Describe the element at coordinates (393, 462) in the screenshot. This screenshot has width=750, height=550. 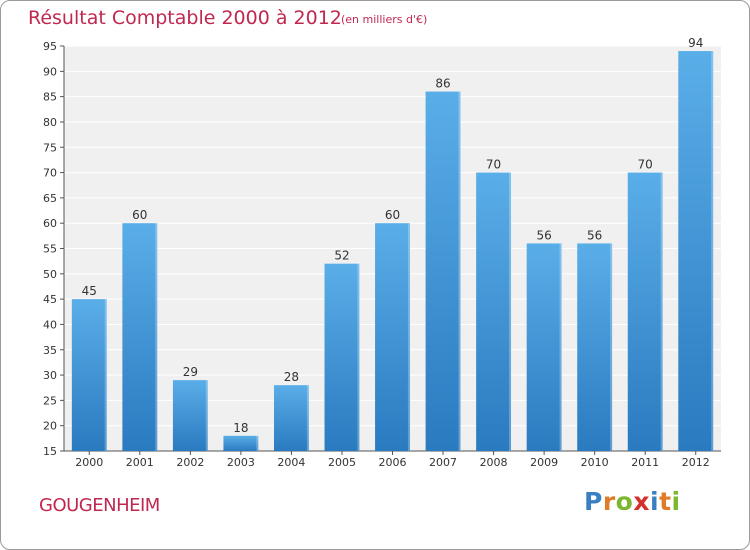
I see `x-tick-label-2006: 2006` at that location.